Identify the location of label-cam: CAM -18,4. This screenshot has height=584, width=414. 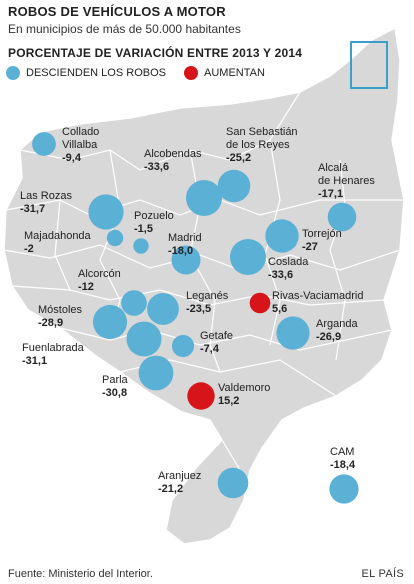
(342, 459).